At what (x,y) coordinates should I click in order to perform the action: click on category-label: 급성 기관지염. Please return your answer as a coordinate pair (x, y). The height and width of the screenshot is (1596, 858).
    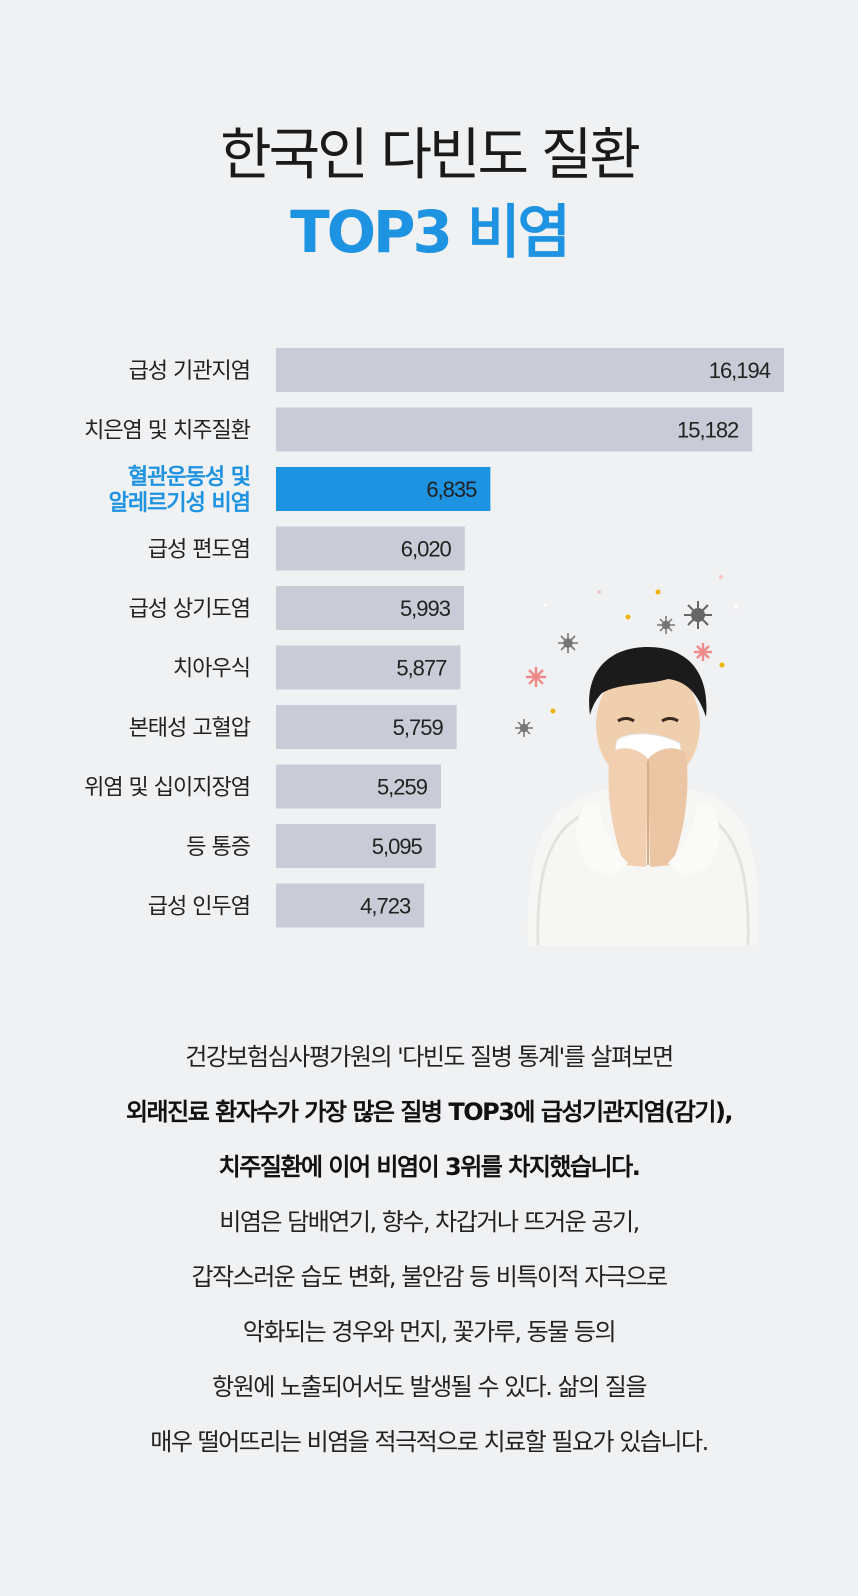
    Looking at the image, I should click on (189, 371).